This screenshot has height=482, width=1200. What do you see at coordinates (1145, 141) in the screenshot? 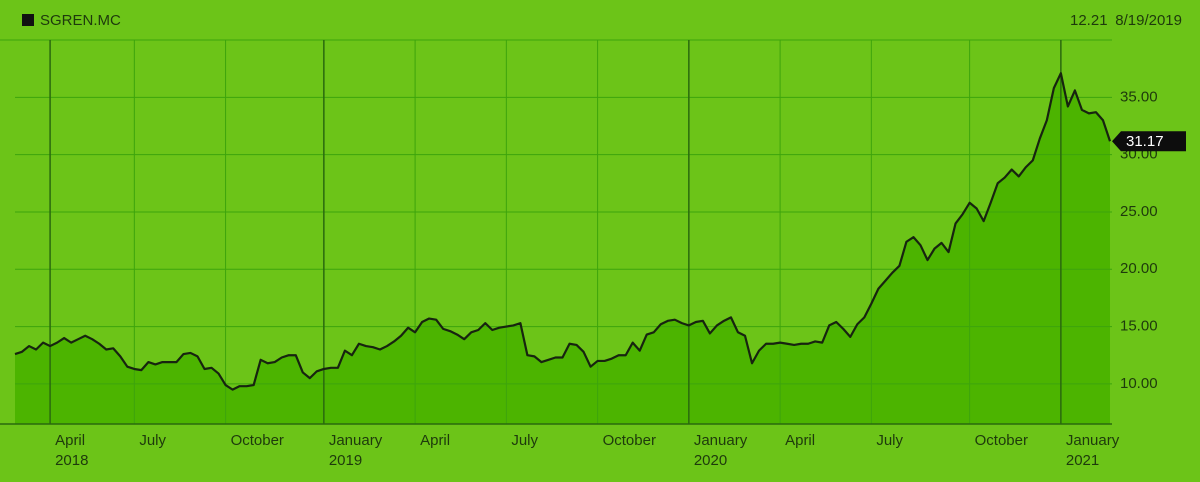
I see `last-value-label: 31.17` at bounding box center [1145, 141].